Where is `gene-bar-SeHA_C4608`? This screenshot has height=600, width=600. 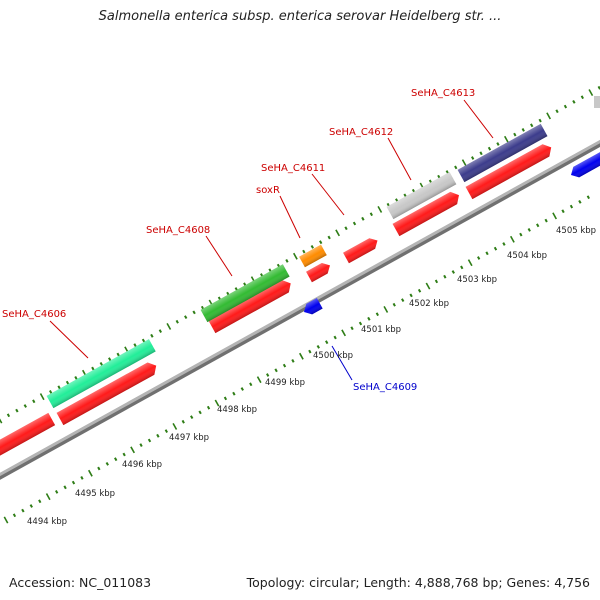 gene-bar-SeHA_C4608 is located at coordinates (245, 293).